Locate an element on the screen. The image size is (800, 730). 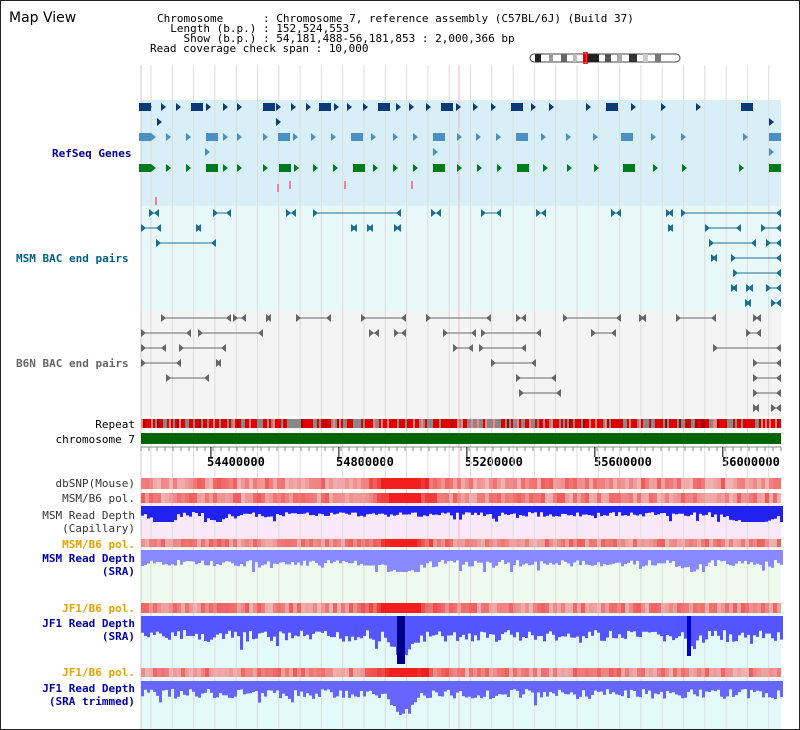
span-info: Read coverage check span : 10,000 is located at coordinates (259, 48).